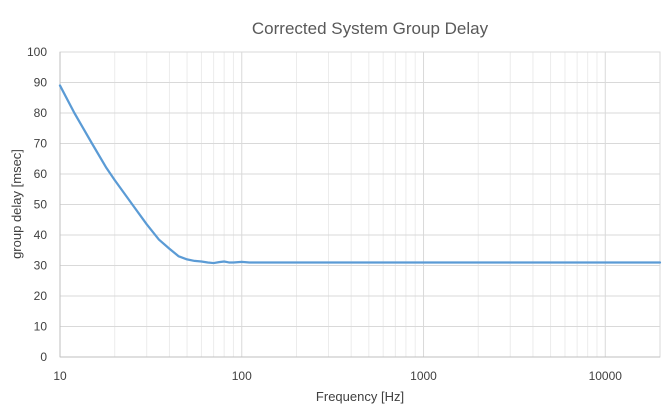 This screenshot has height=414, width=671. I want to click on chart-title: Corrected System Group Delay, so click(370, 28).